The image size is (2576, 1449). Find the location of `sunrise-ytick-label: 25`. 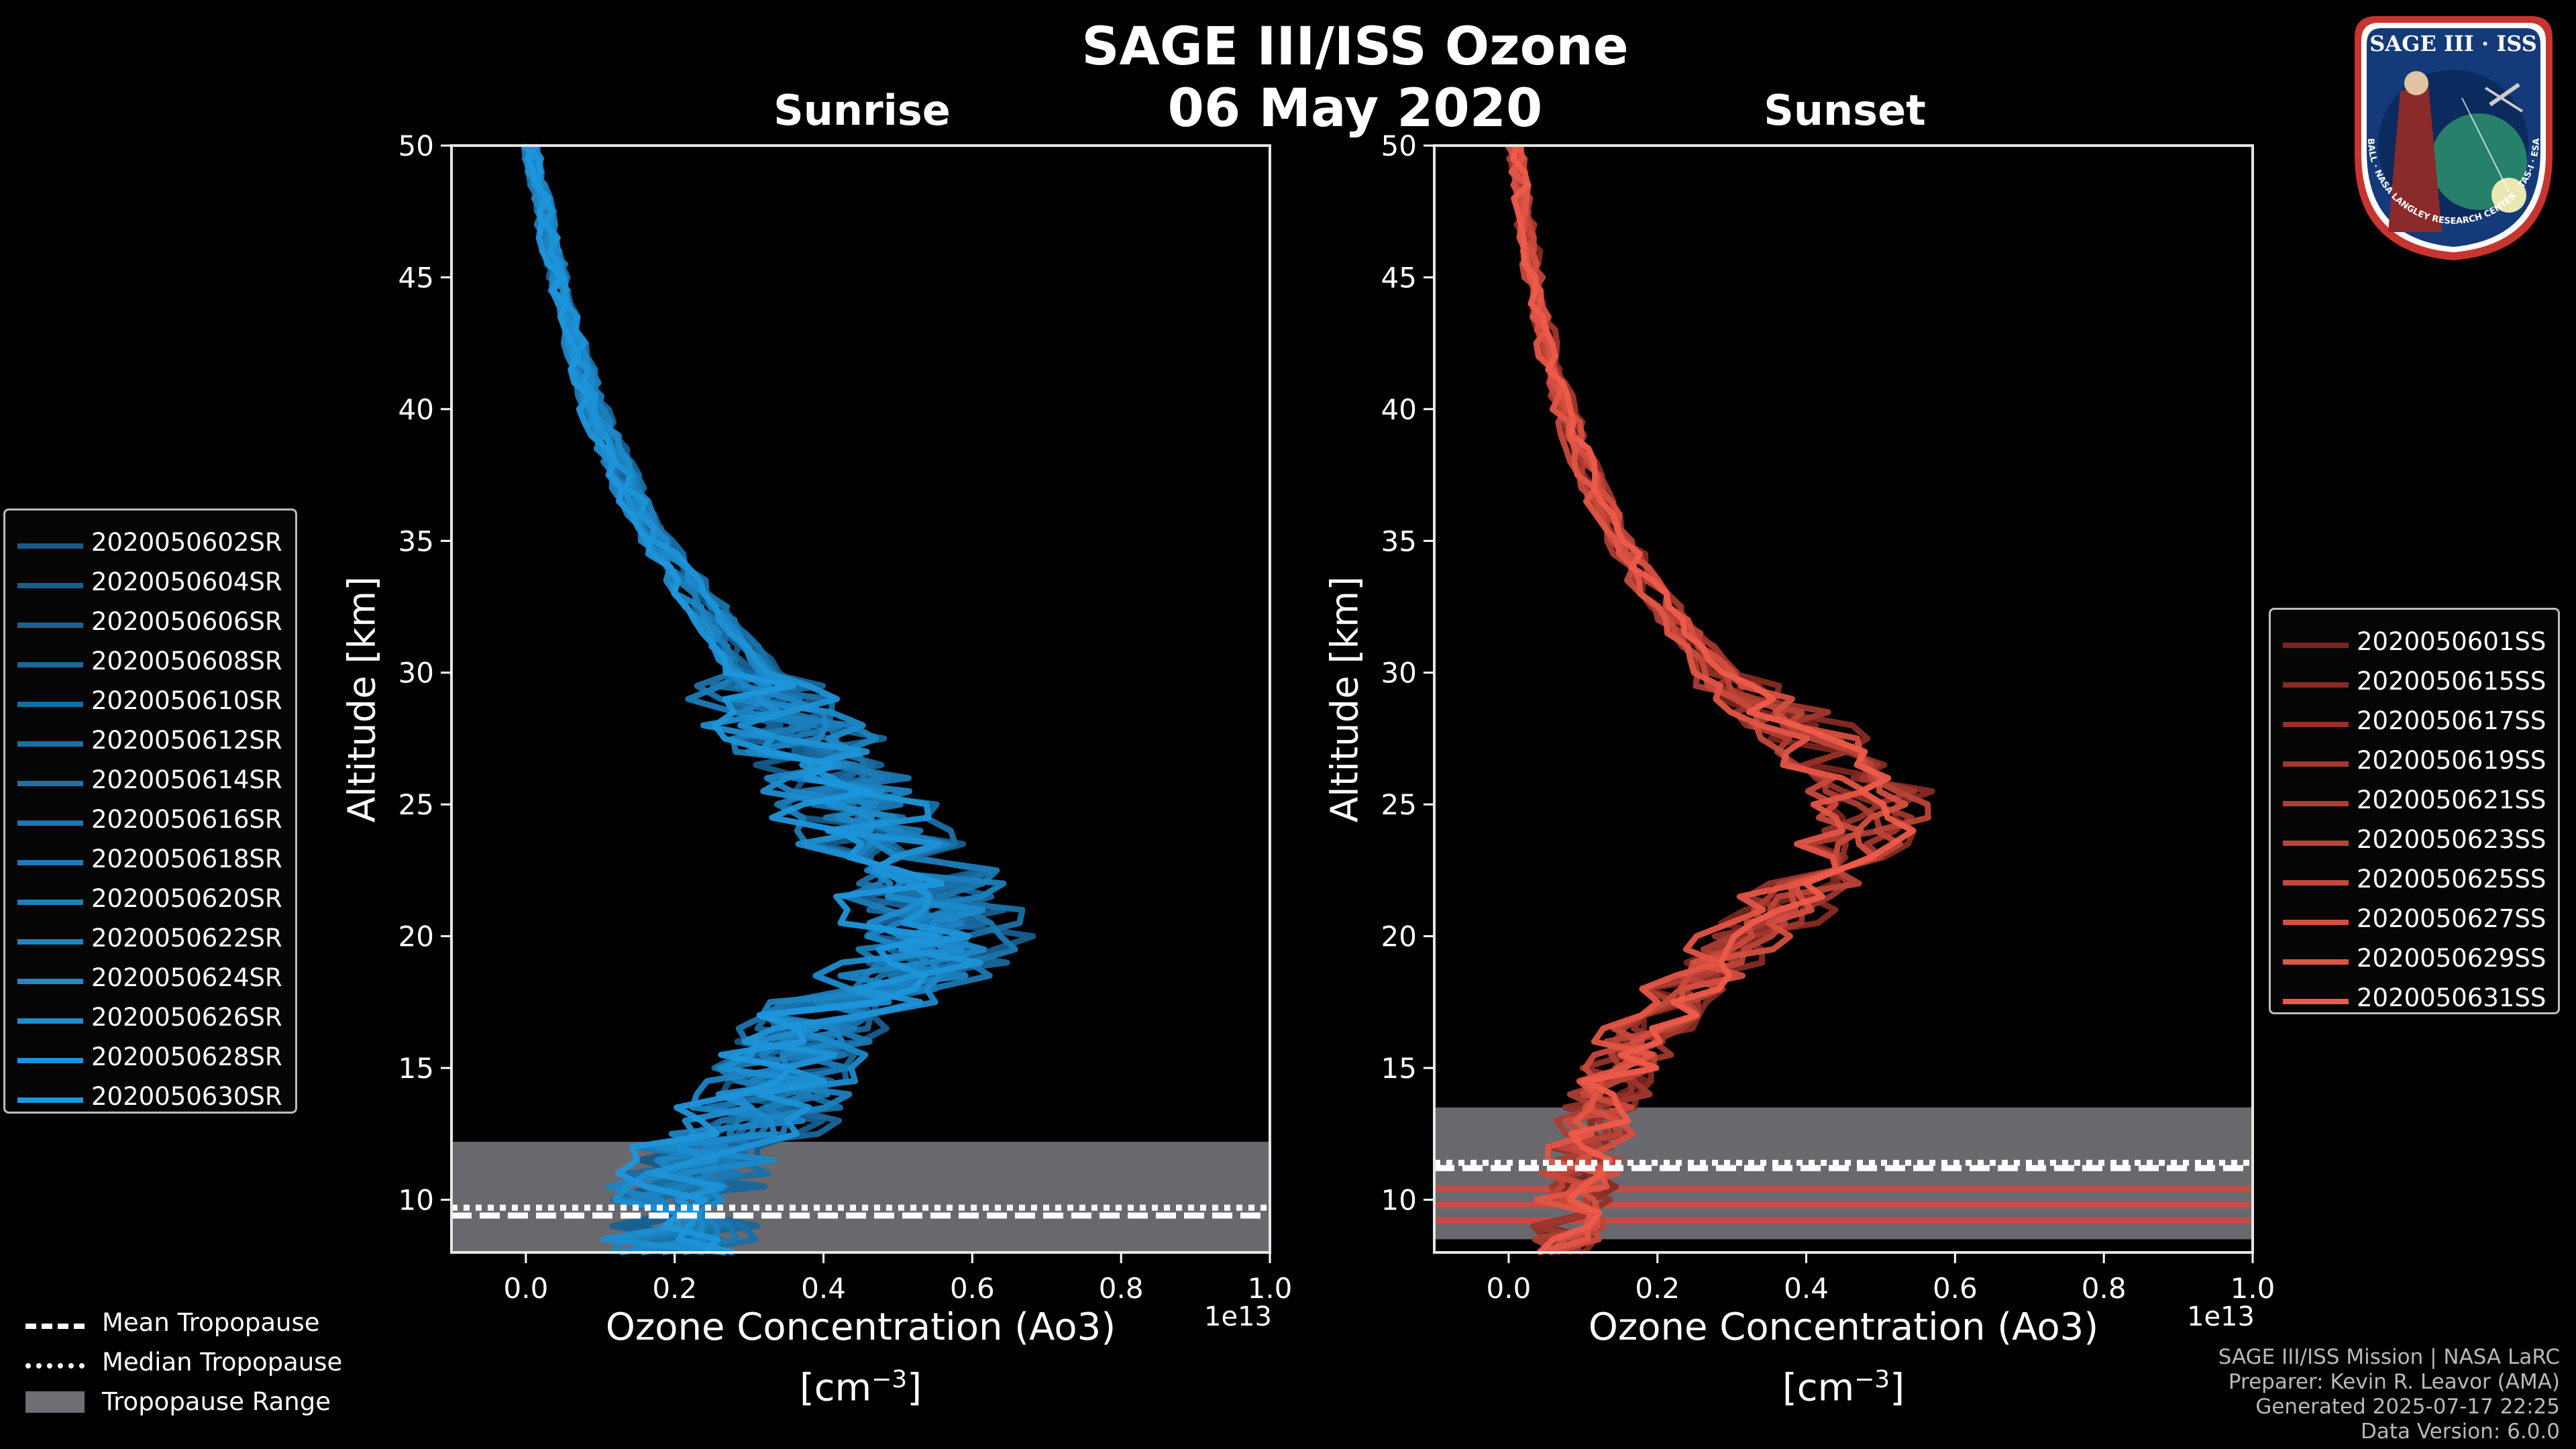

sunrise-ytick-label: 25 is located at coordinates (416, 804).